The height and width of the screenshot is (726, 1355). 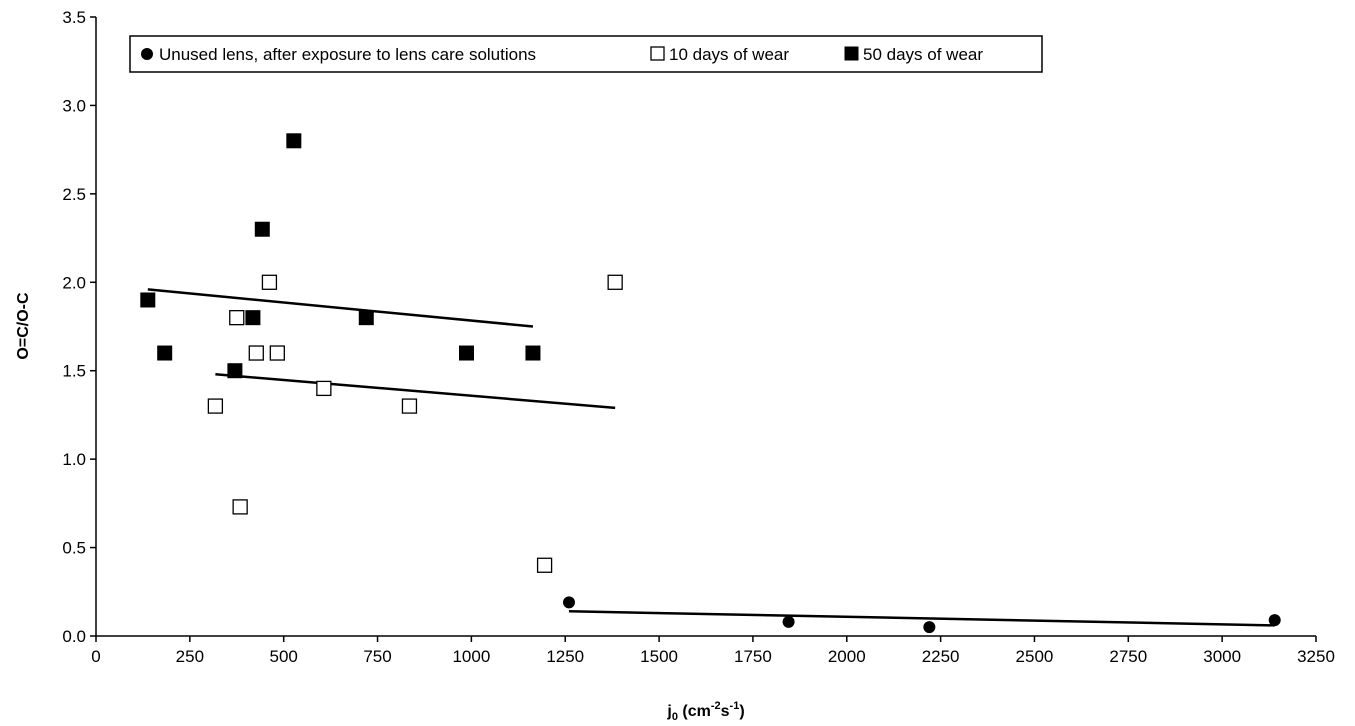 I want to click on x-tick-label: 2250, so click(x=941, y=656).